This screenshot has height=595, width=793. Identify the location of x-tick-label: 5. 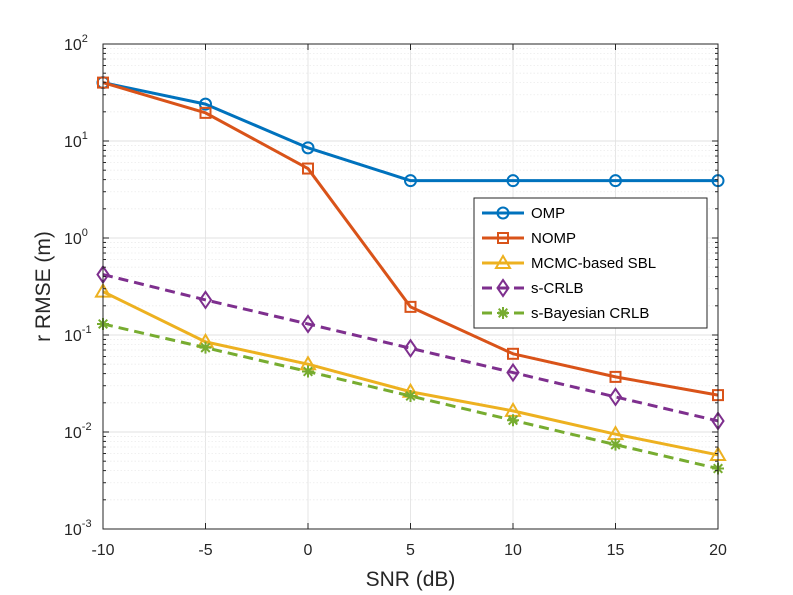
(410, 550).